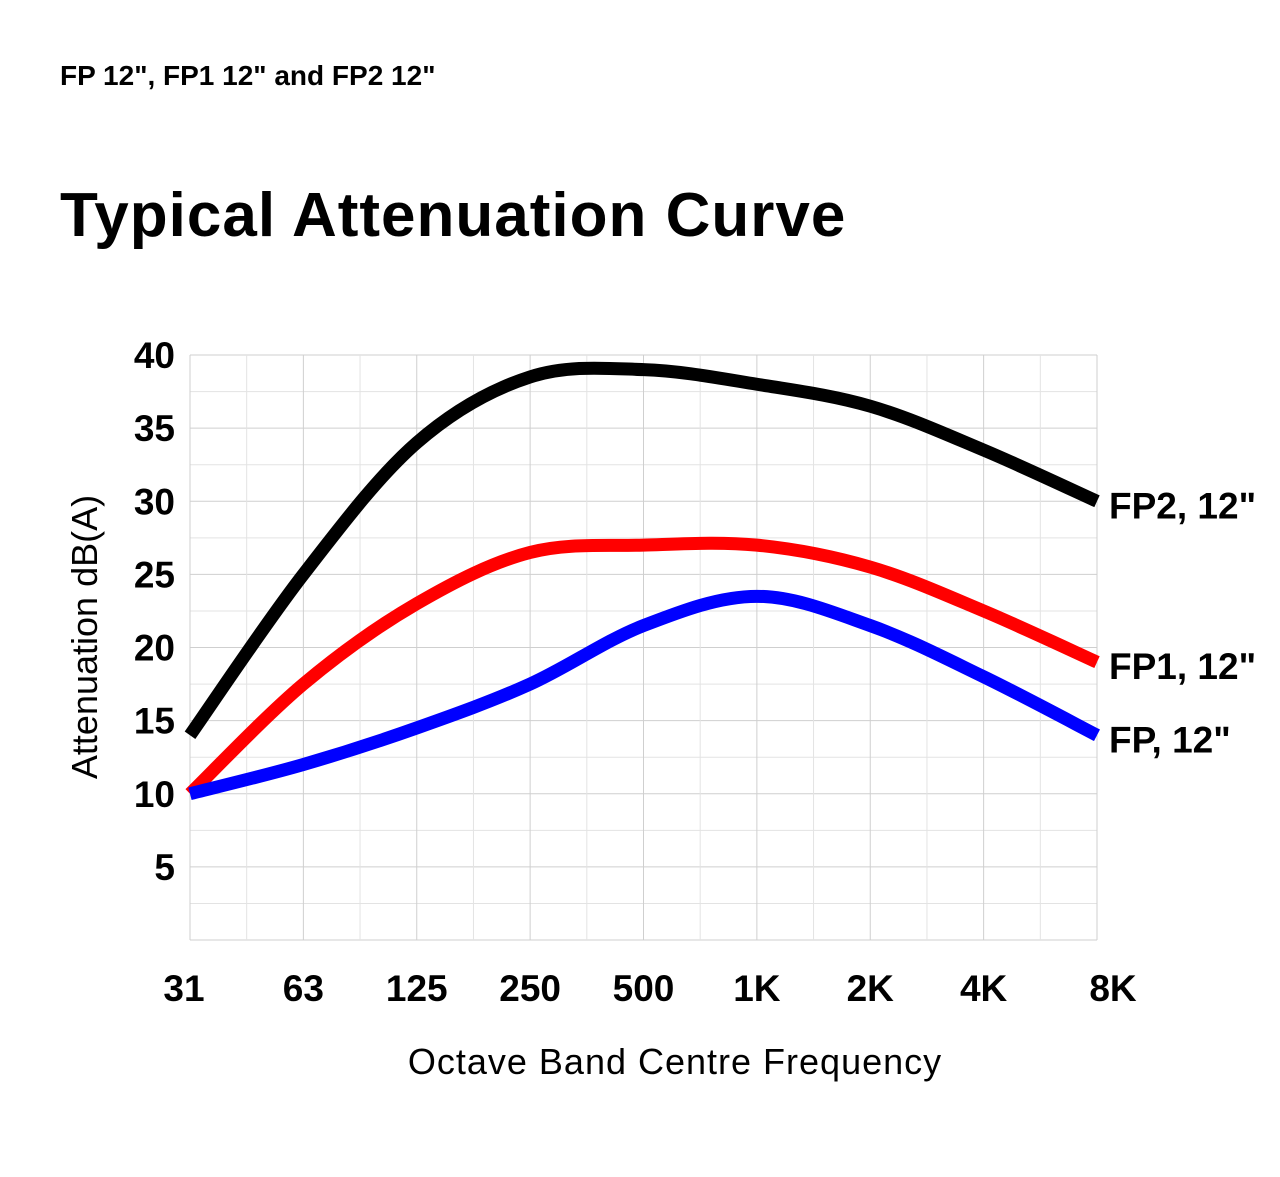 The image size is (1280, 1177). Describe the element at coordinates (530, 988) in the screenshot. I see `x-tick-label: 250` at that location.